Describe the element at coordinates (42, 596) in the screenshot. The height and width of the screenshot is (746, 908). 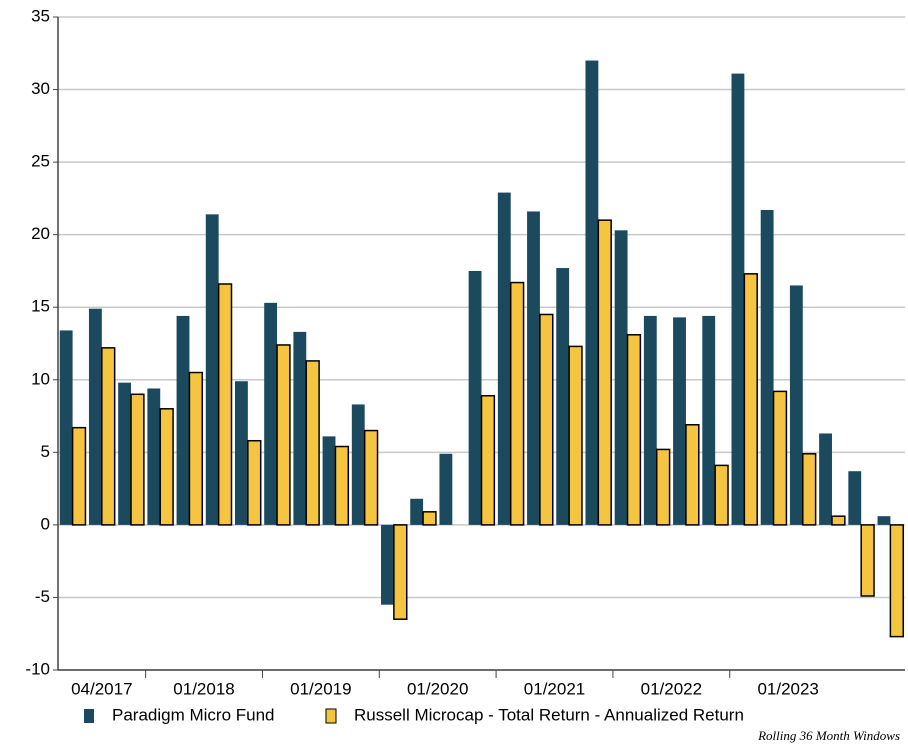
I see `y-tick-label: -5` at that location.